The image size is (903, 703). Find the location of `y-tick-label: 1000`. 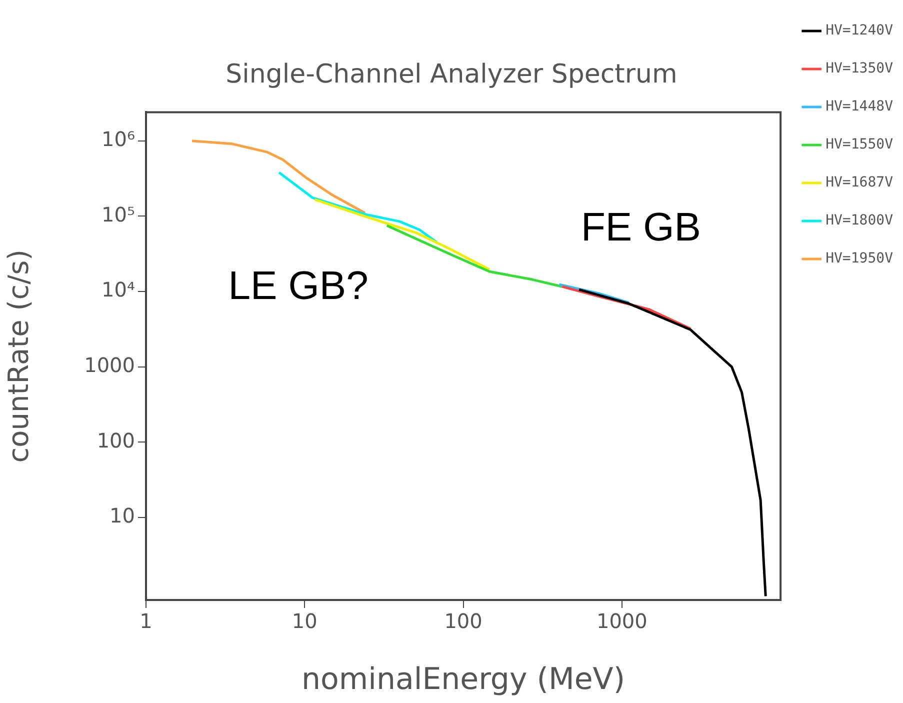

y-tick-label: 1000 is located at coordinates (109, 364).